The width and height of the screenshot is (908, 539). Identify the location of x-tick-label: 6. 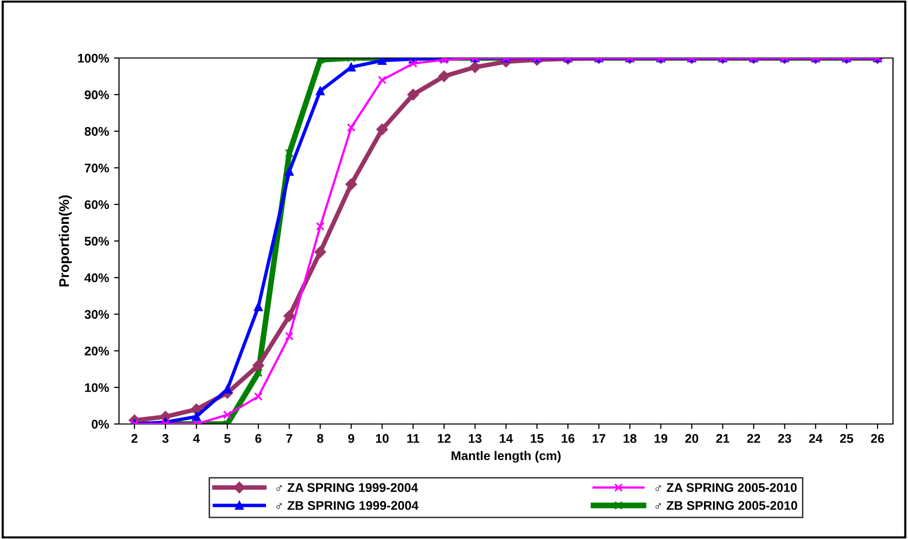
(258, 438).